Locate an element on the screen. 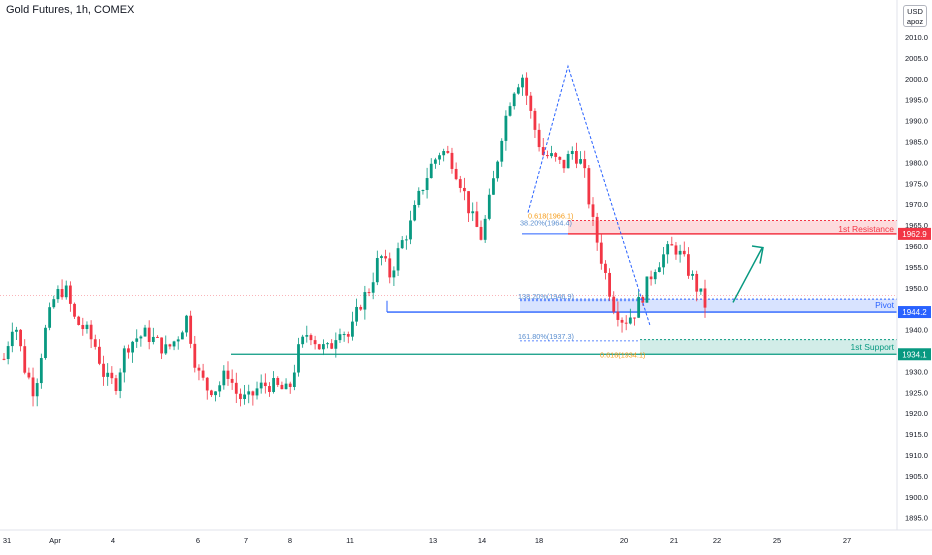  user-label: apoz is located at coordinates (915, 21).